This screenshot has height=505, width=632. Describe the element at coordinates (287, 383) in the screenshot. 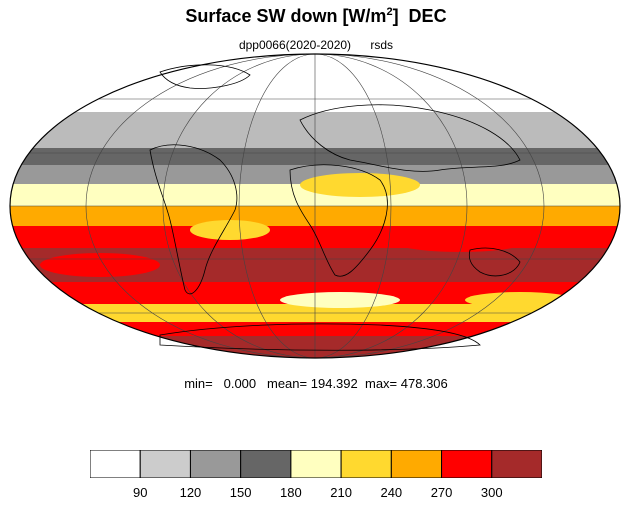

I see `mean-label: mean=` at that location.